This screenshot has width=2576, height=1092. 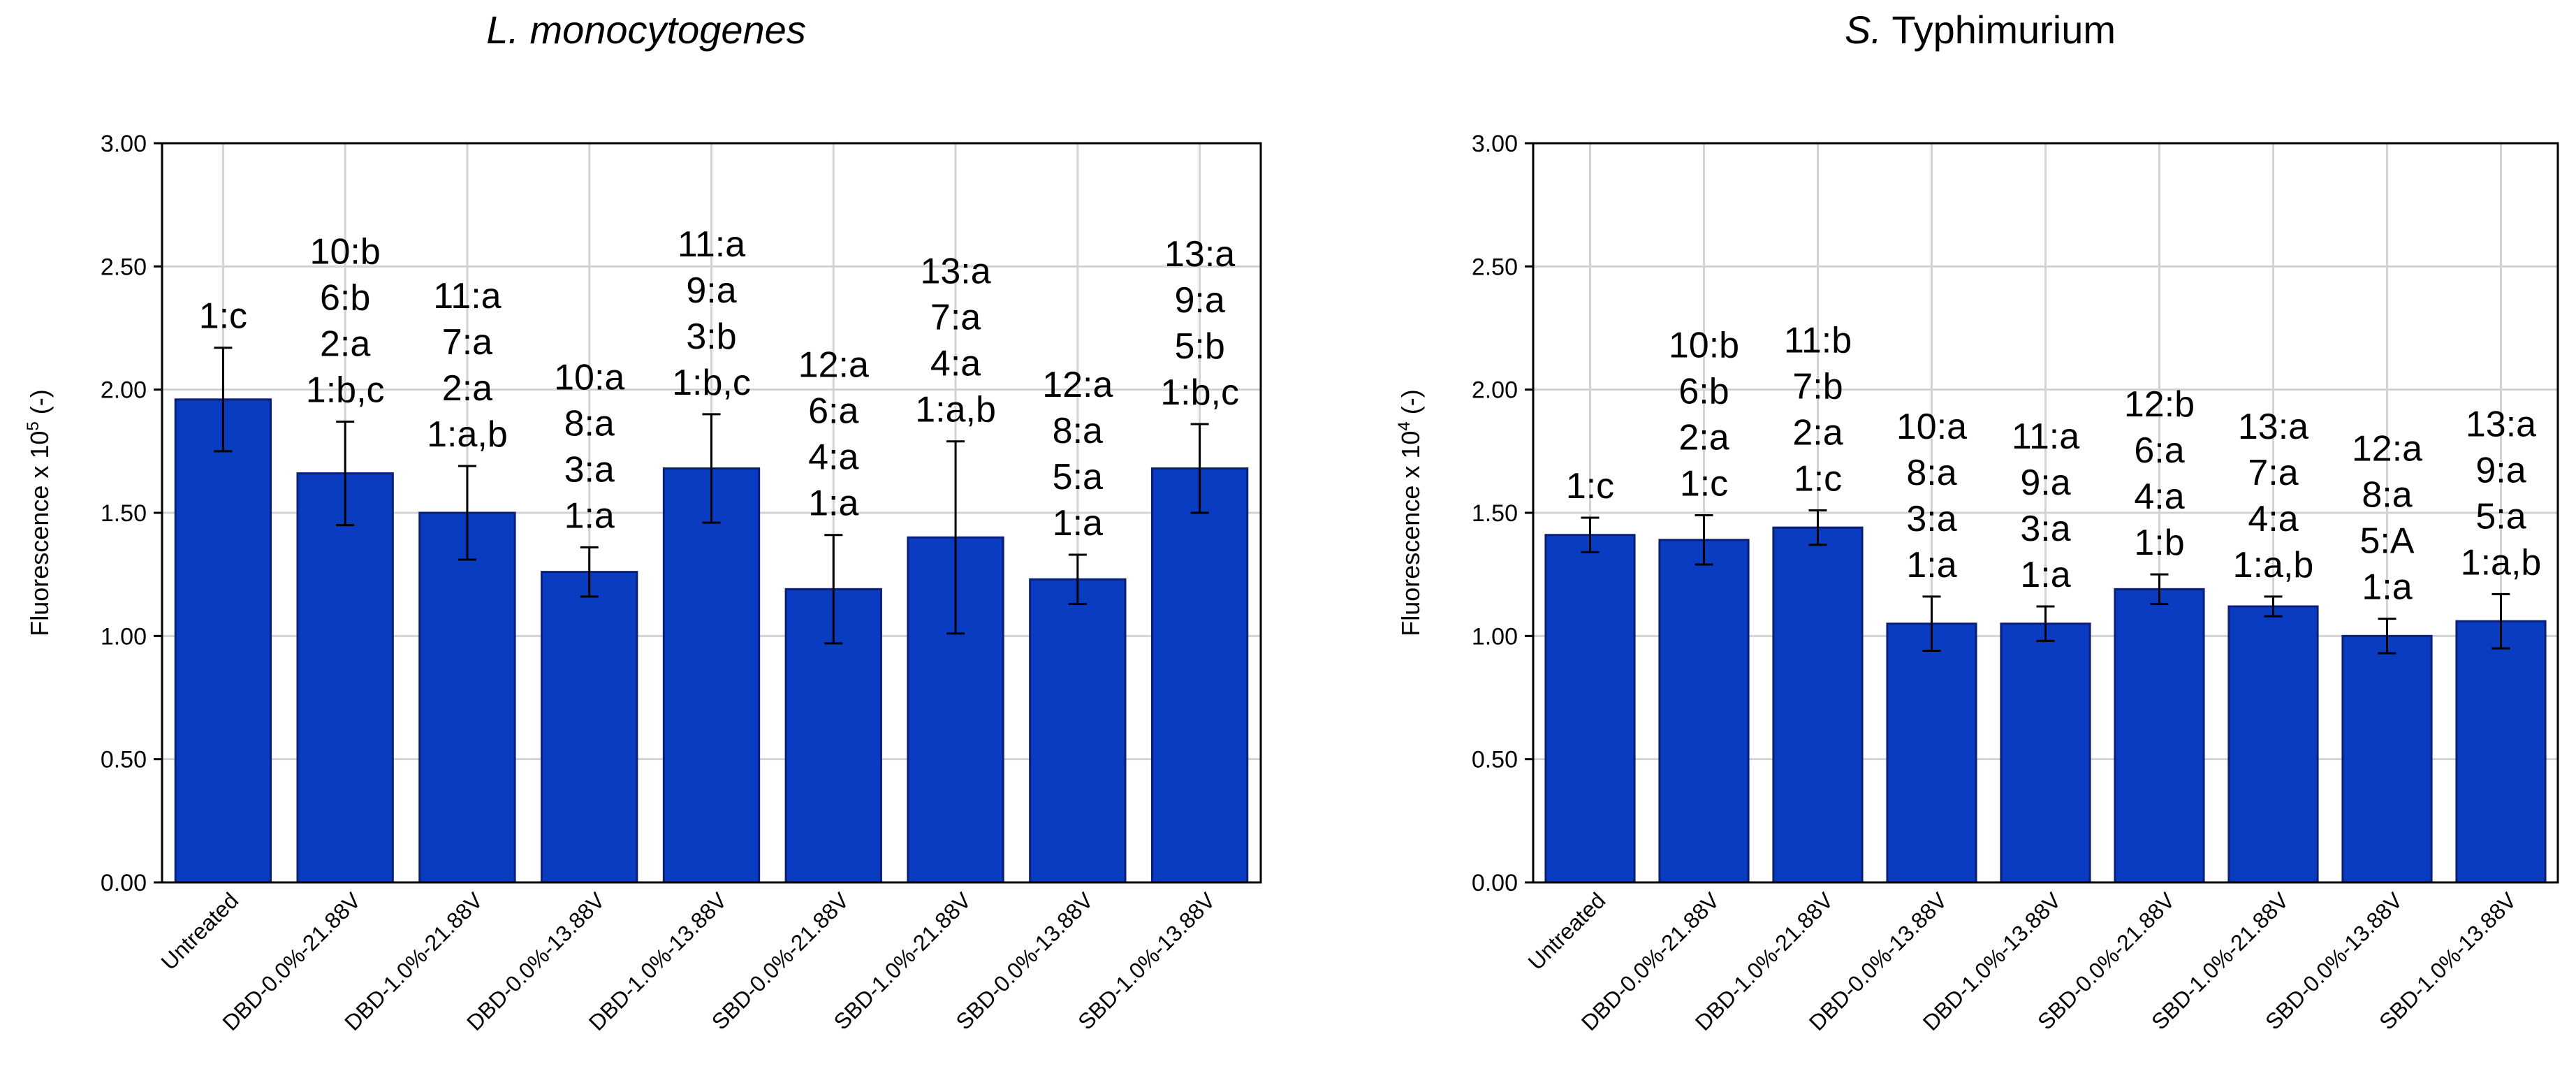 What do you see at coordinates (1863, 30) in the screenshot?
I see `chart-title-italic: S.` at bounding box center [1863, 30].